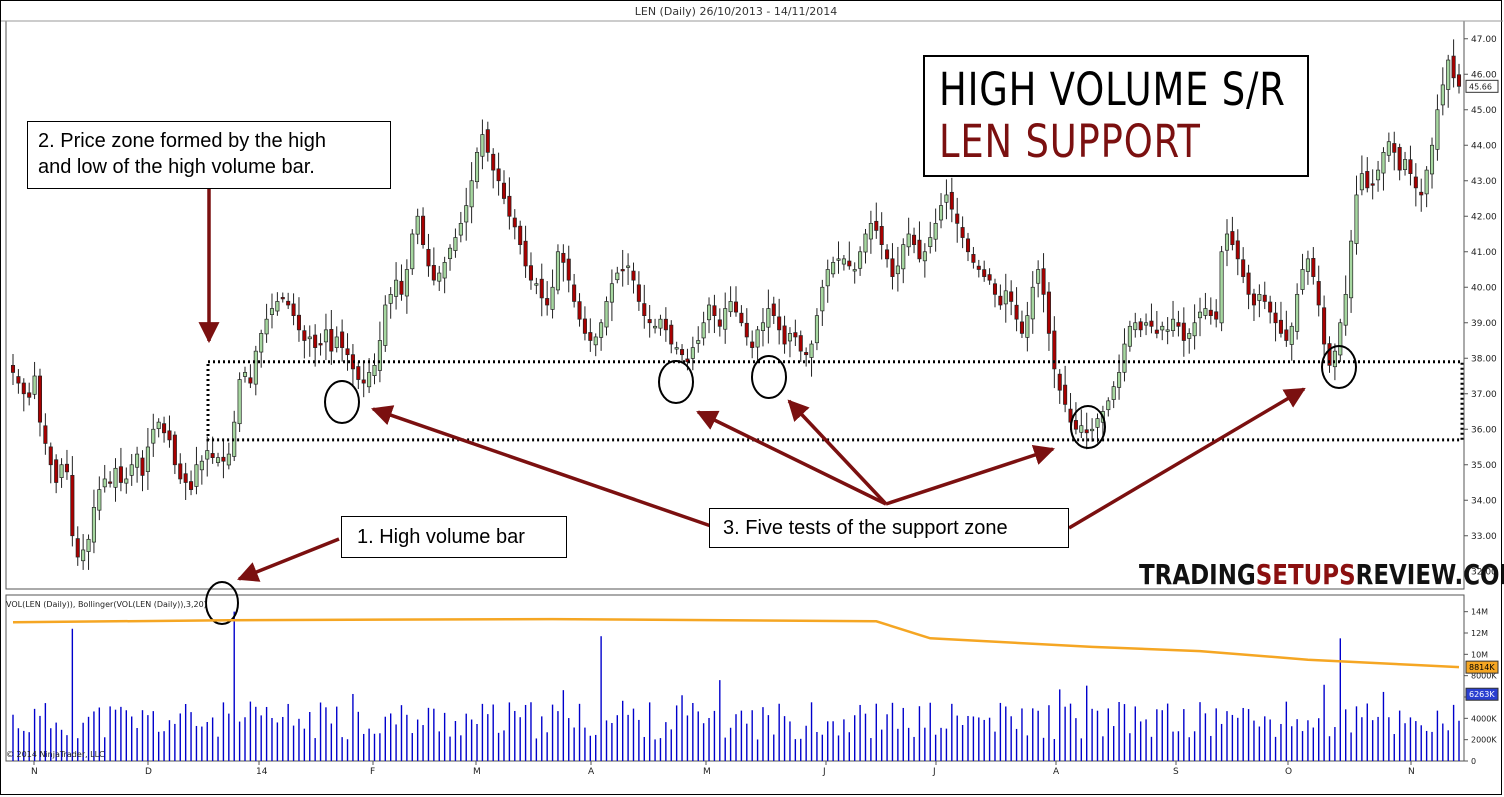 This screenshot has width=1504, height=797. Describe the element at coordinates (736, 643) in the screenshot. I see `bollinger-line` at that location.